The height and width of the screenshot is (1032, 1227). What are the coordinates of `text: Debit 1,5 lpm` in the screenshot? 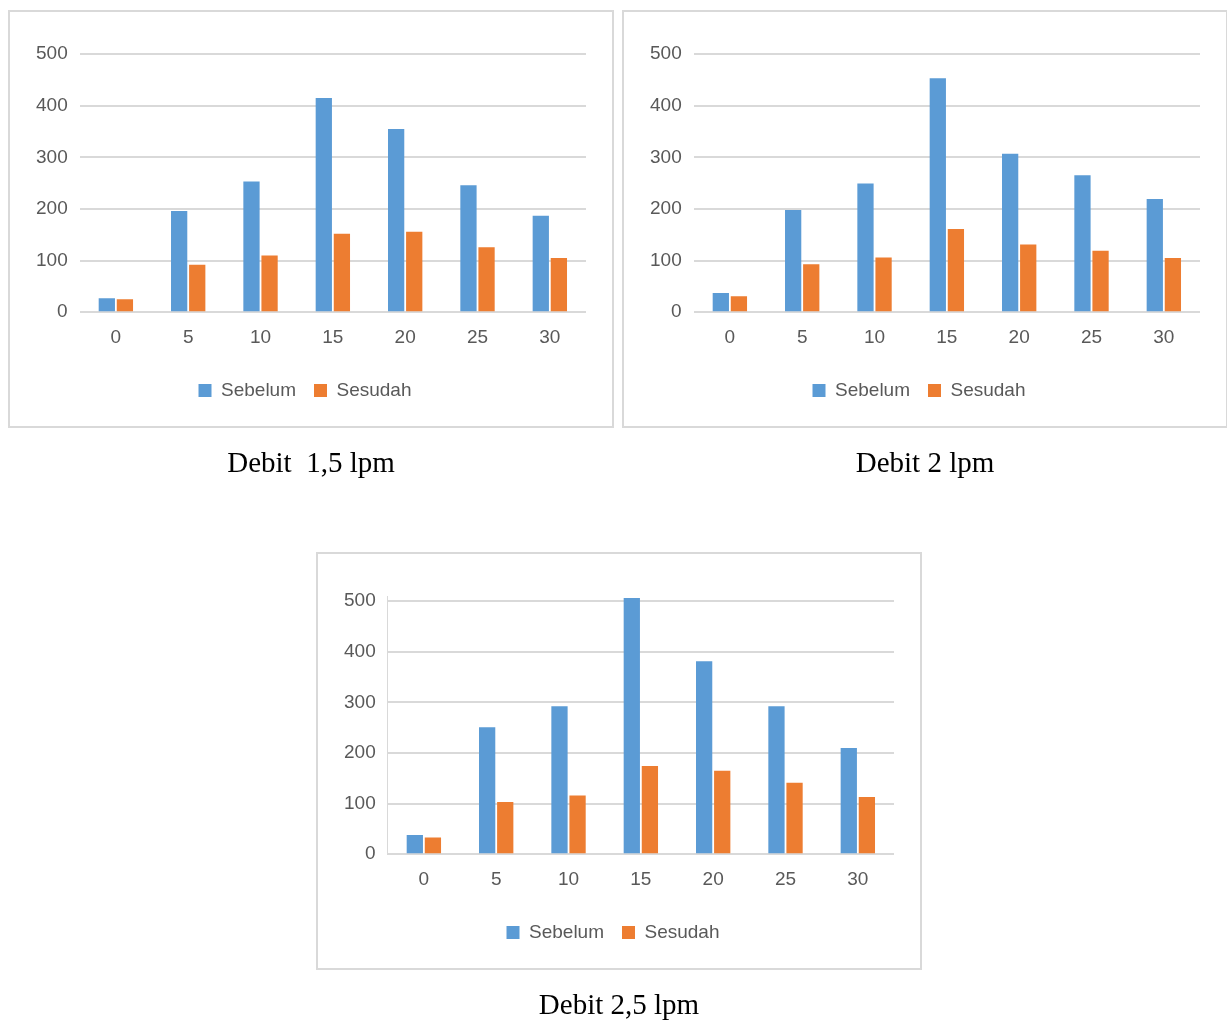 It's located at (311, 462).